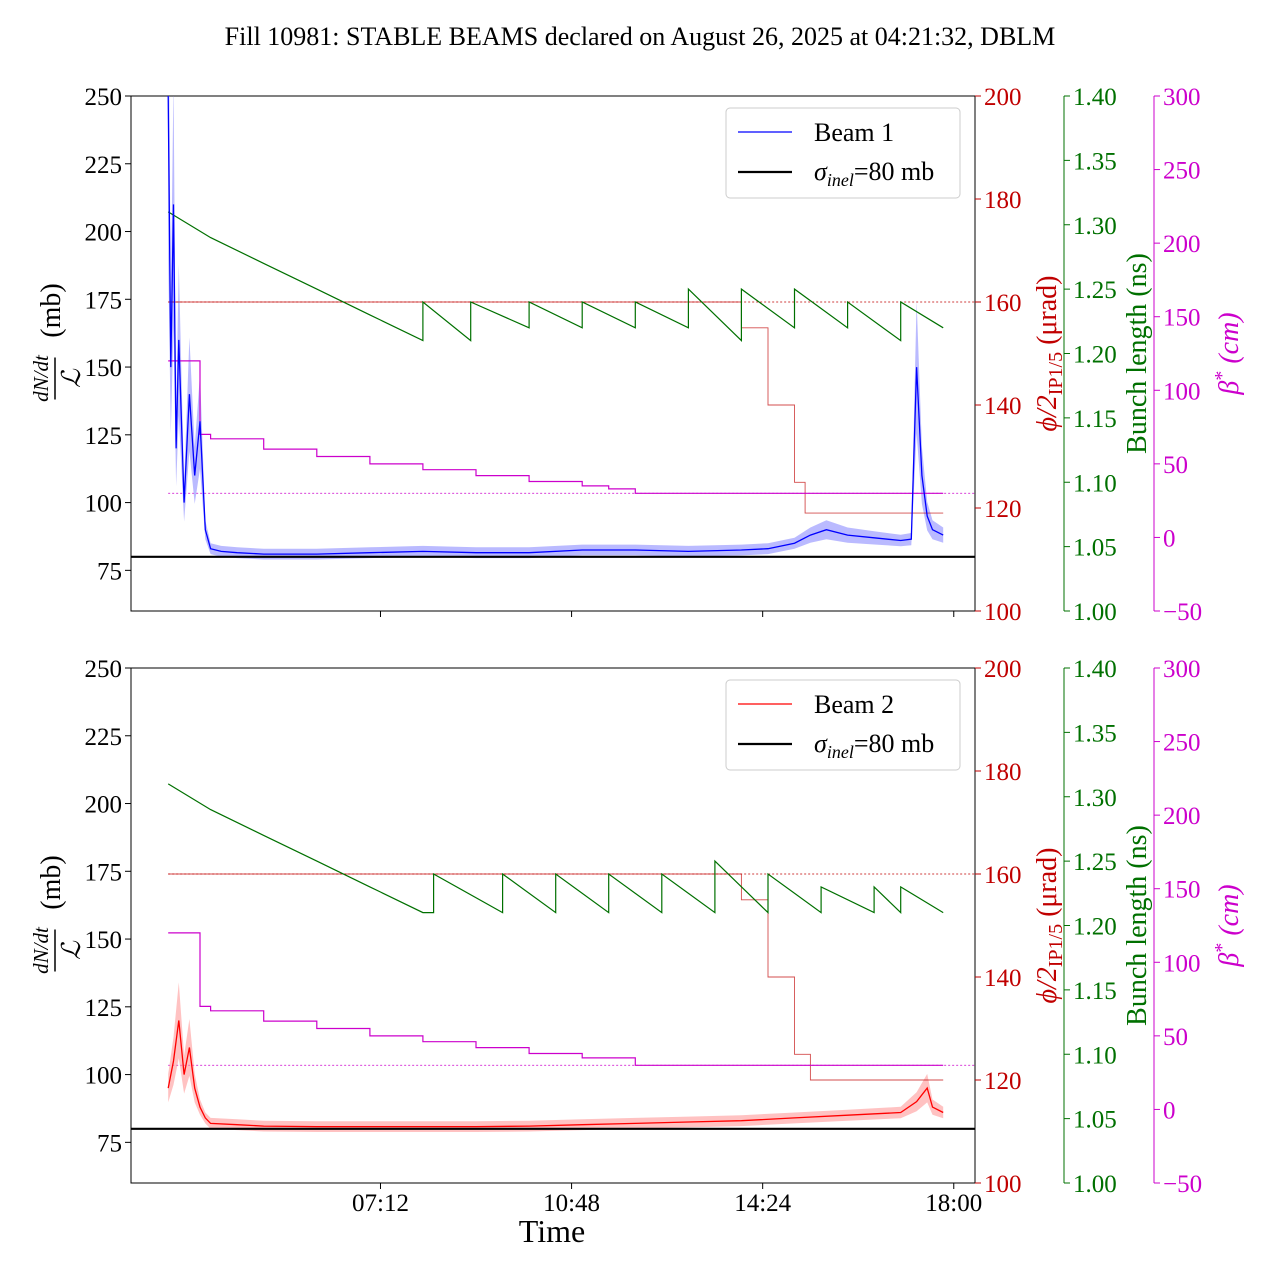 The height and width of the screenshot is (1280, 1280). I want to click on right2-tick-label: 1.20, so click(1095, 355).